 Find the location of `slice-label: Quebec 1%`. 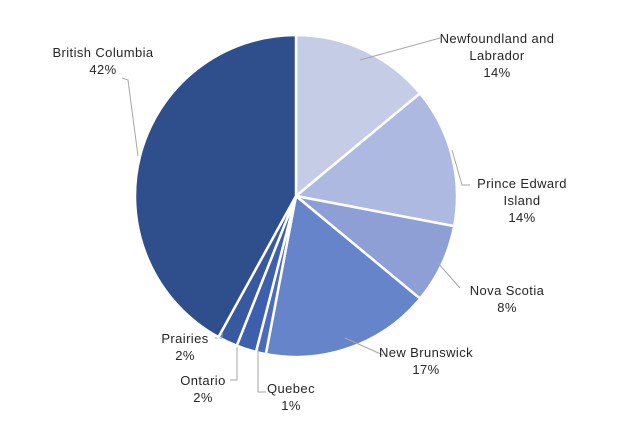

slice-label: Quebec 1% is located at coordinates (291, 397).